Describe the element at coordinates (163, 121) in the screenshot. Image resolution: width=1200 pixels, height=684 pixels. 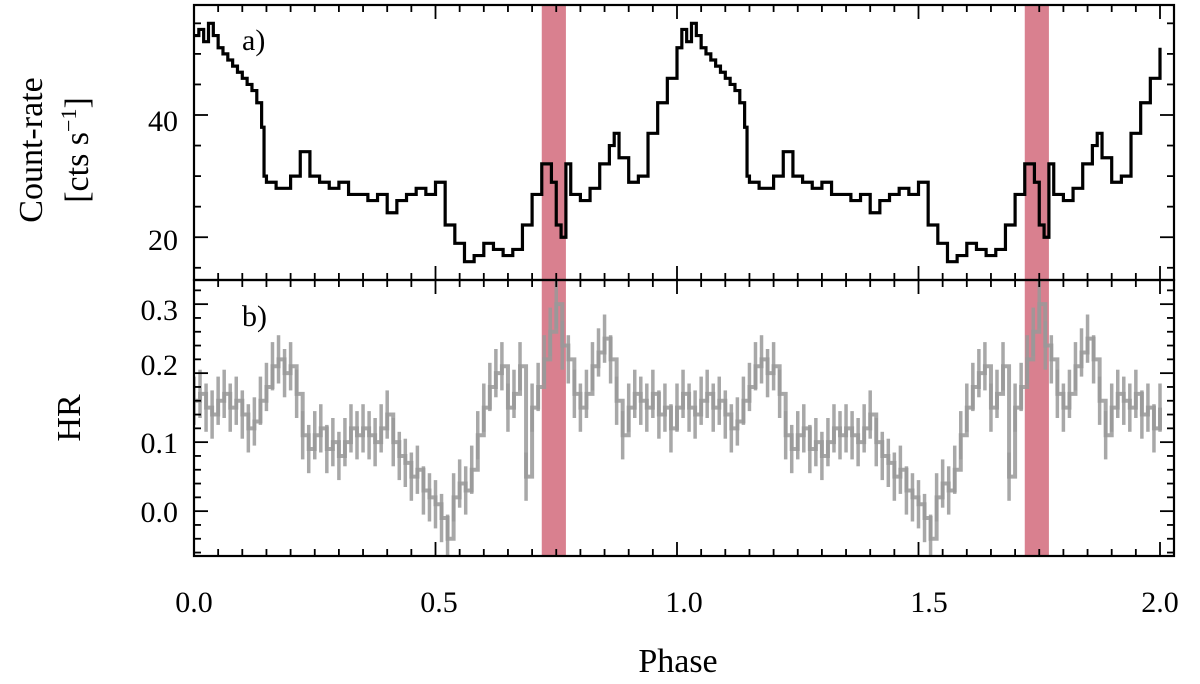
I see `ytick-label-a-40: 40` at that location.